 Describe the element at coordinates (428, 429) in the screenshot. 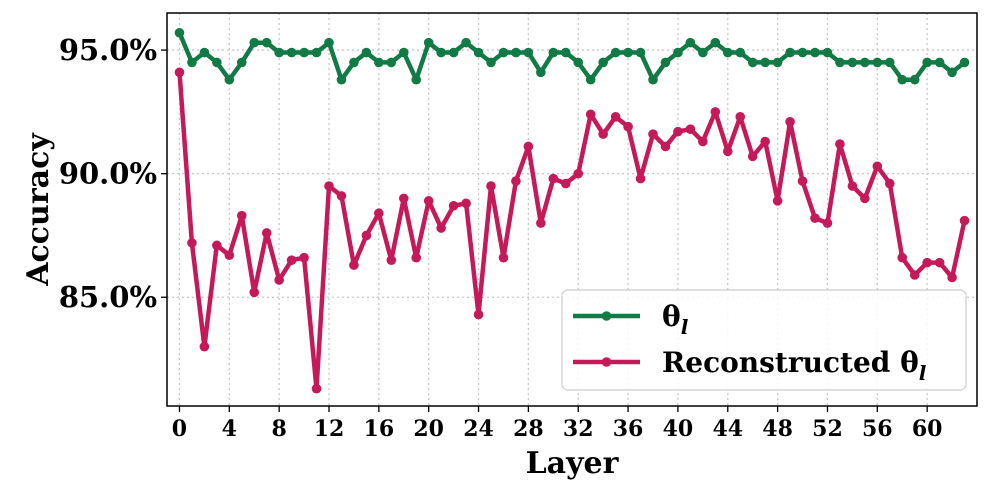

I see `x-tick-label: 20` at that location.